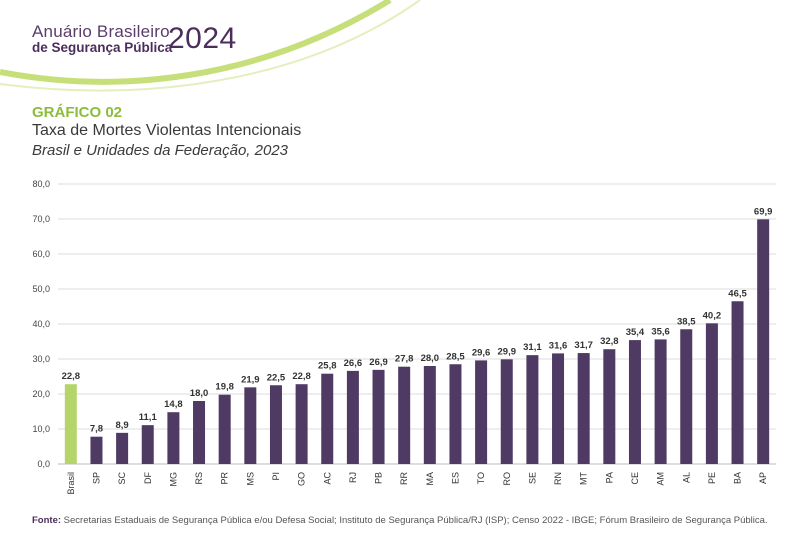 The width and height of the screenshot is (800, 537). What do you see at coordinates (532, 409) in the screenshot?
I see `bar-se` at bounding box center [532, 409].